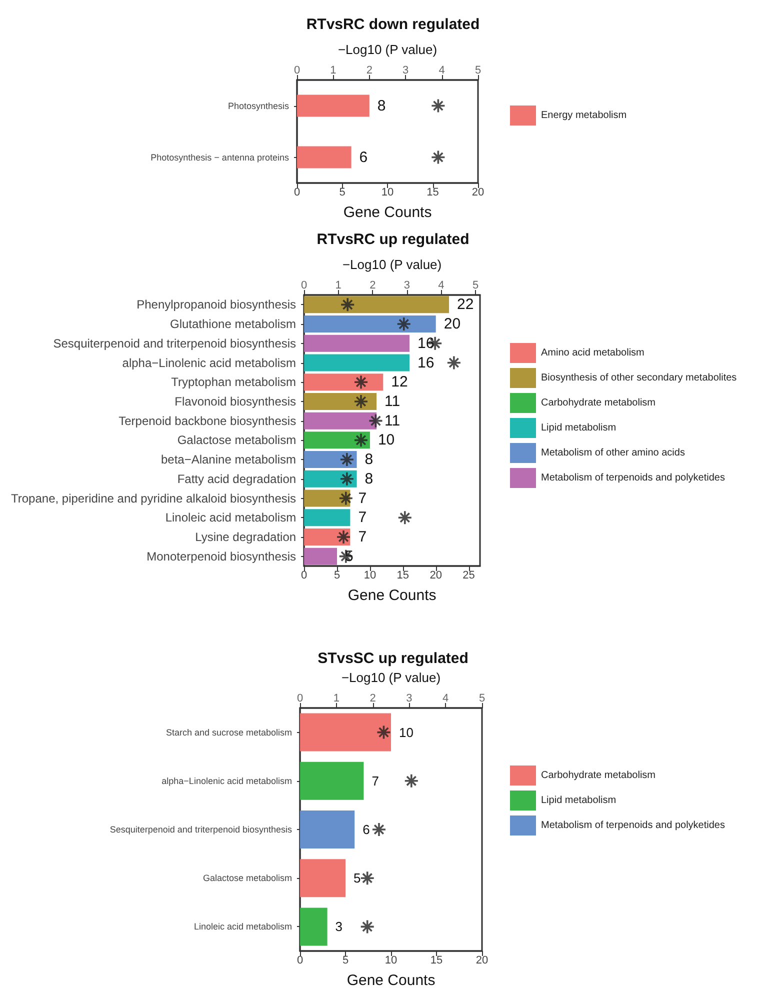  Describe the element at coordinates (233, 382) in the screenshot. I see `y-tick-label: Tryptophan metabolism` at that location.